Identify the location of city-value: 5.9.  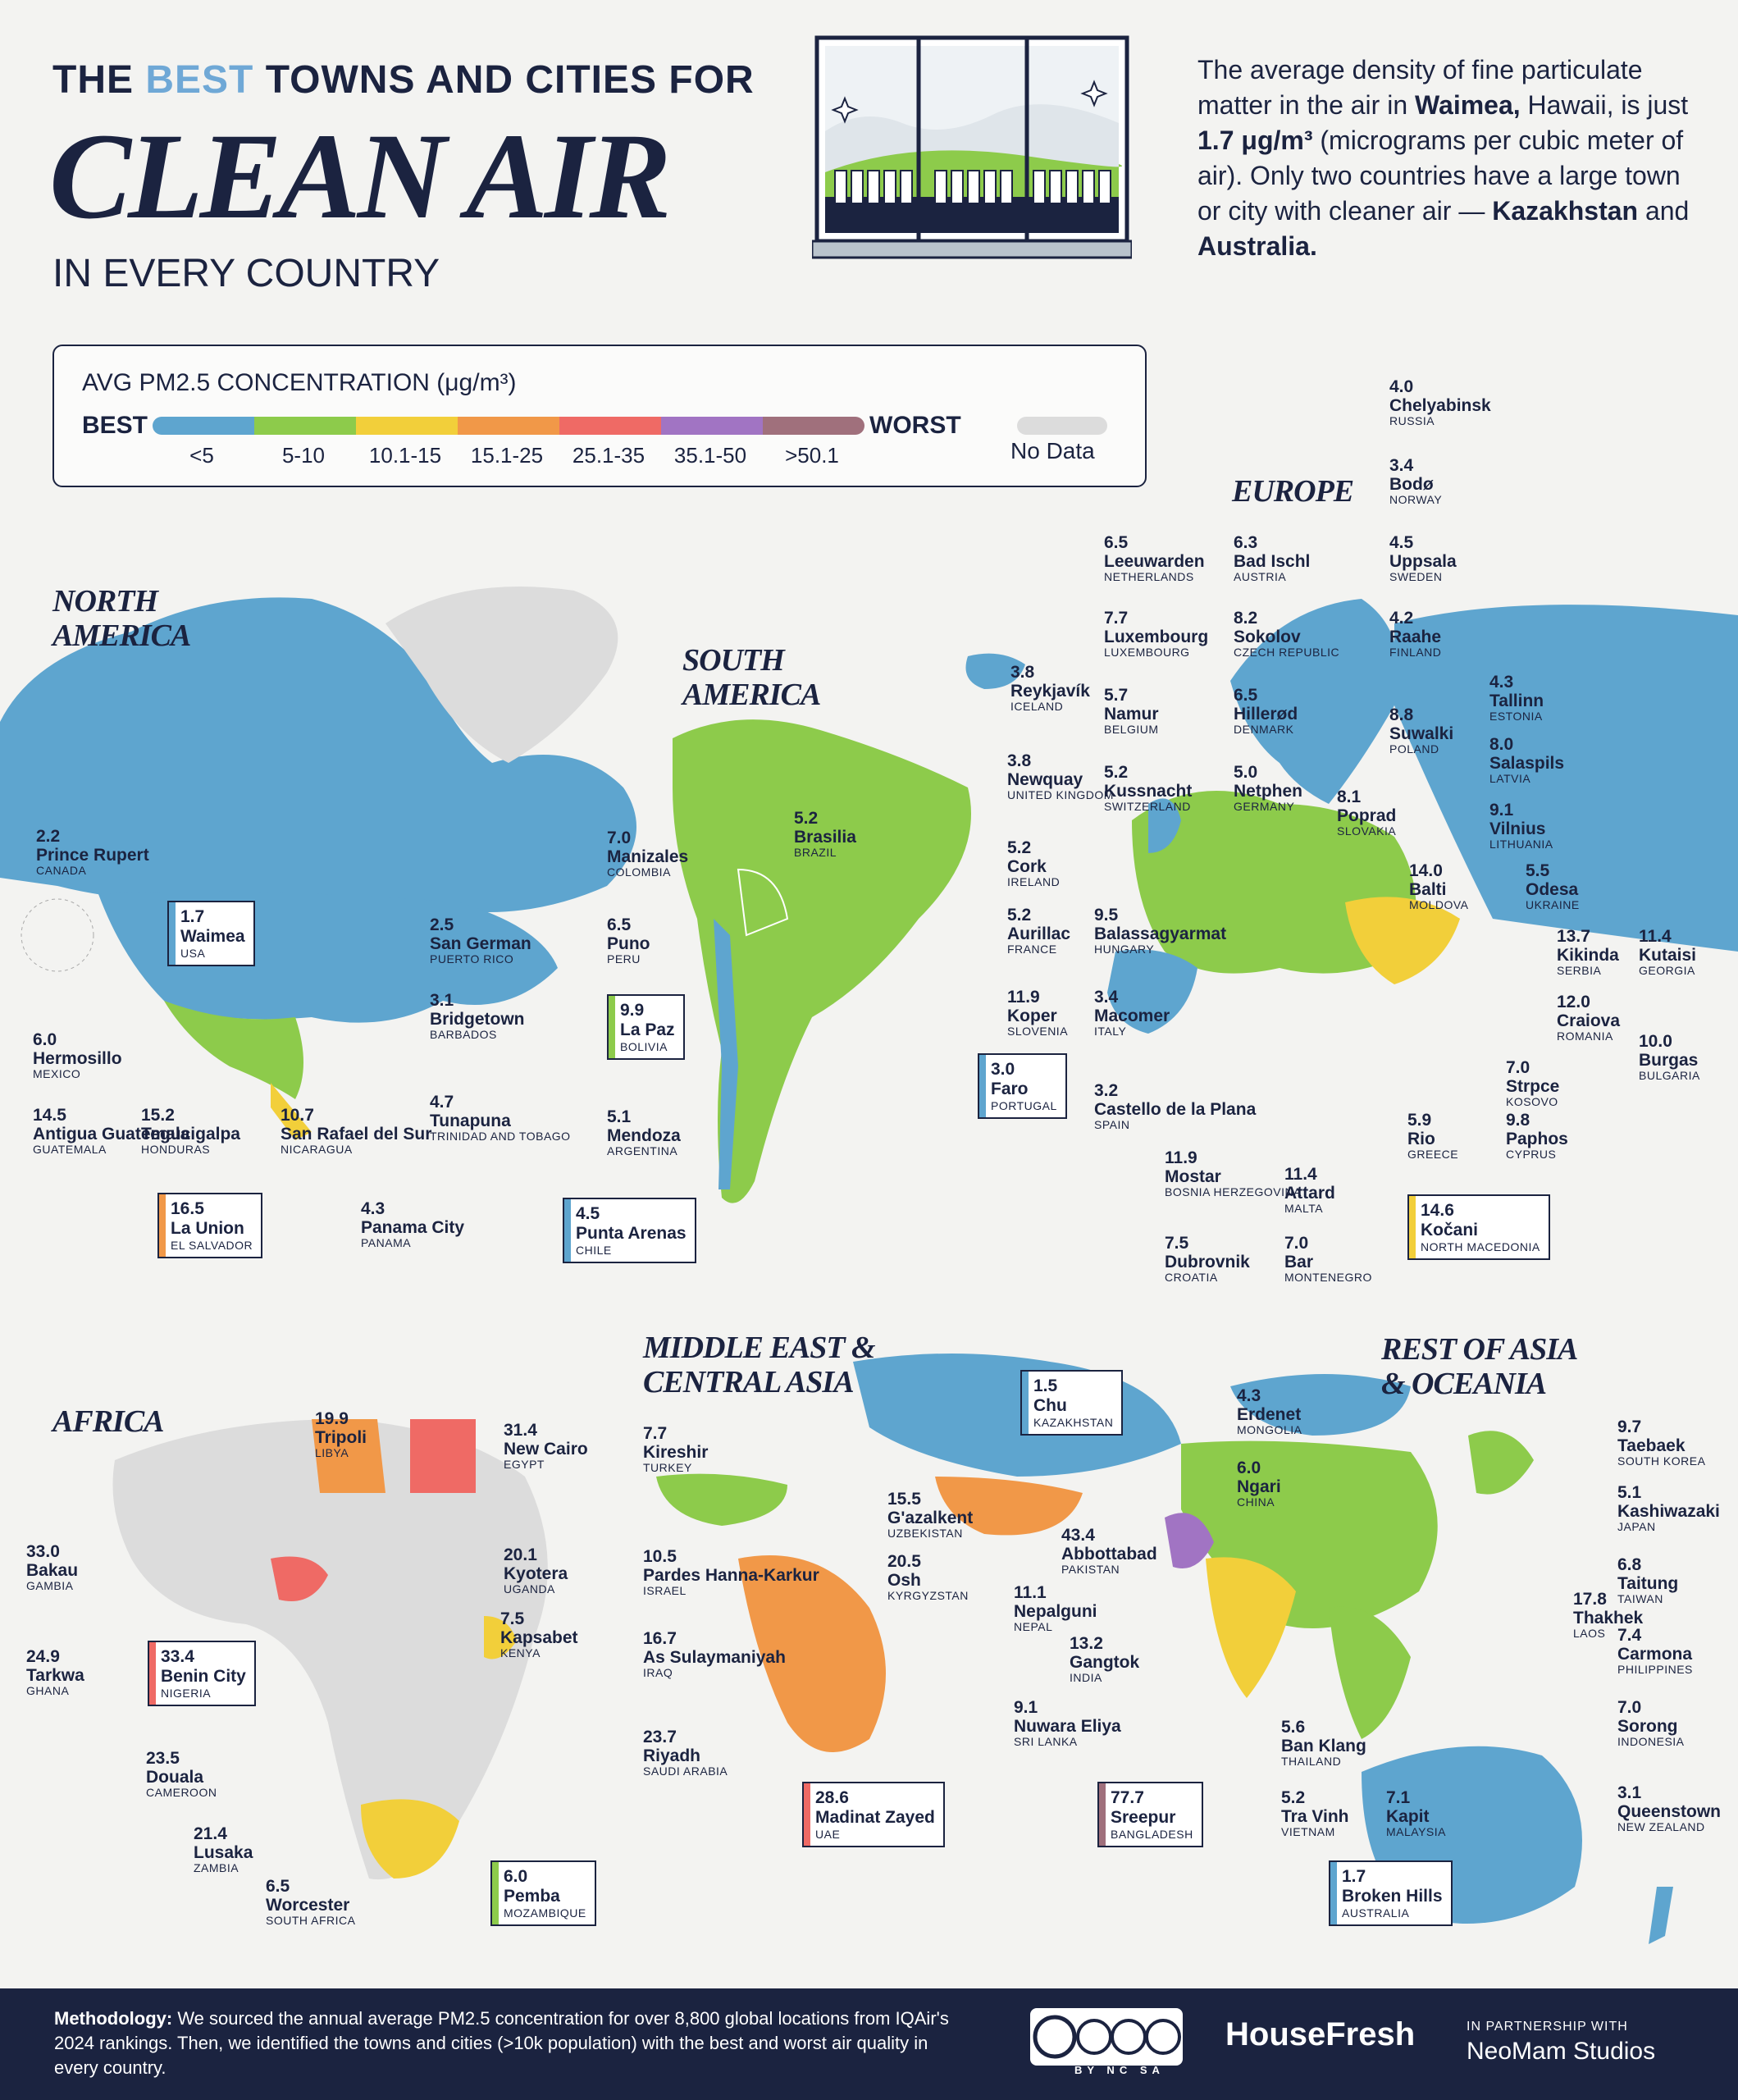
(1419, 1121).